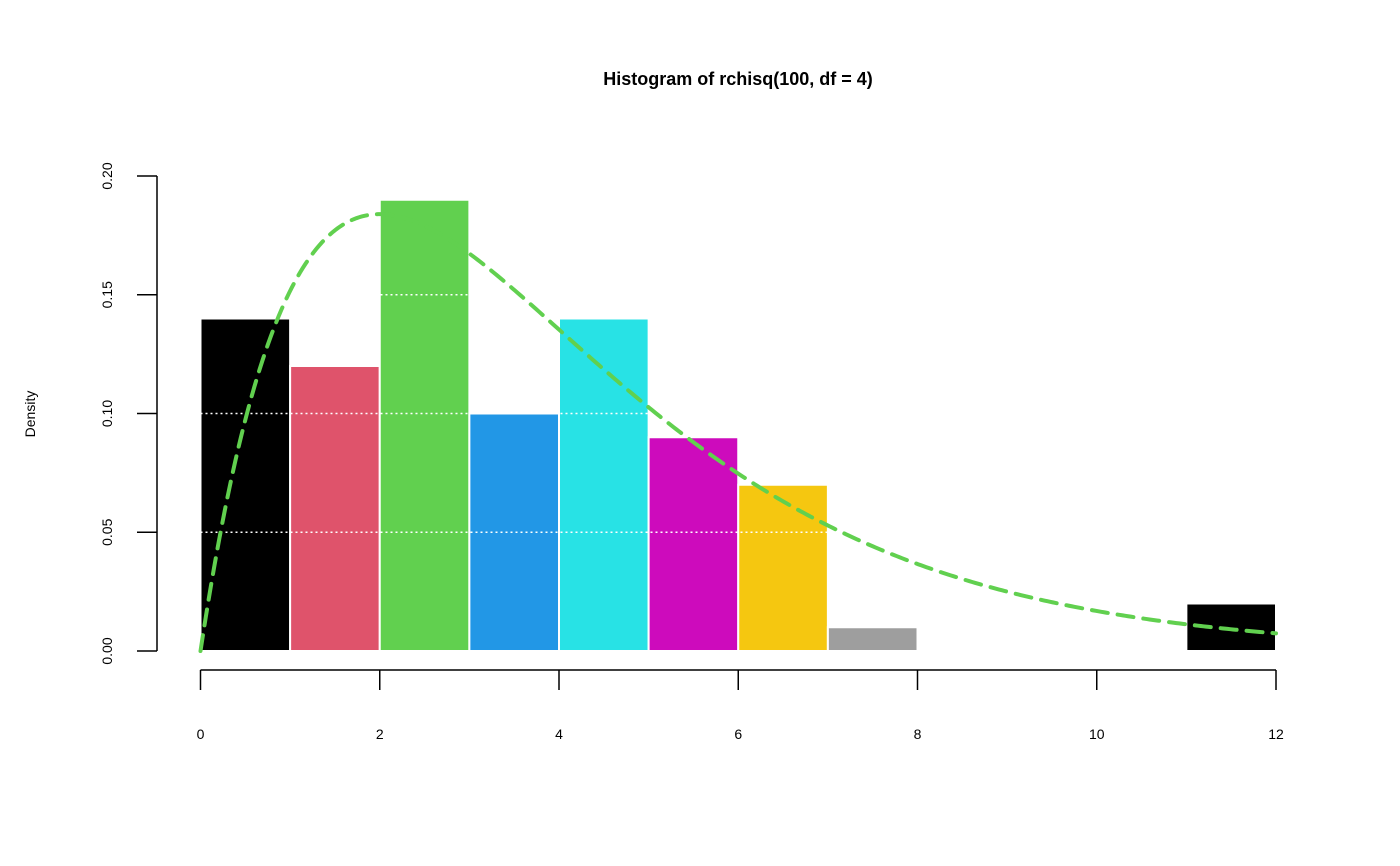 Image resolution: width=1400 pixels, height=866 pixels. What do you see at coordinates (738, 79) in the screenshot?
I see `chart-title: Histogram of rchisq(100, df = 4)` at bounding box center [738, 79].